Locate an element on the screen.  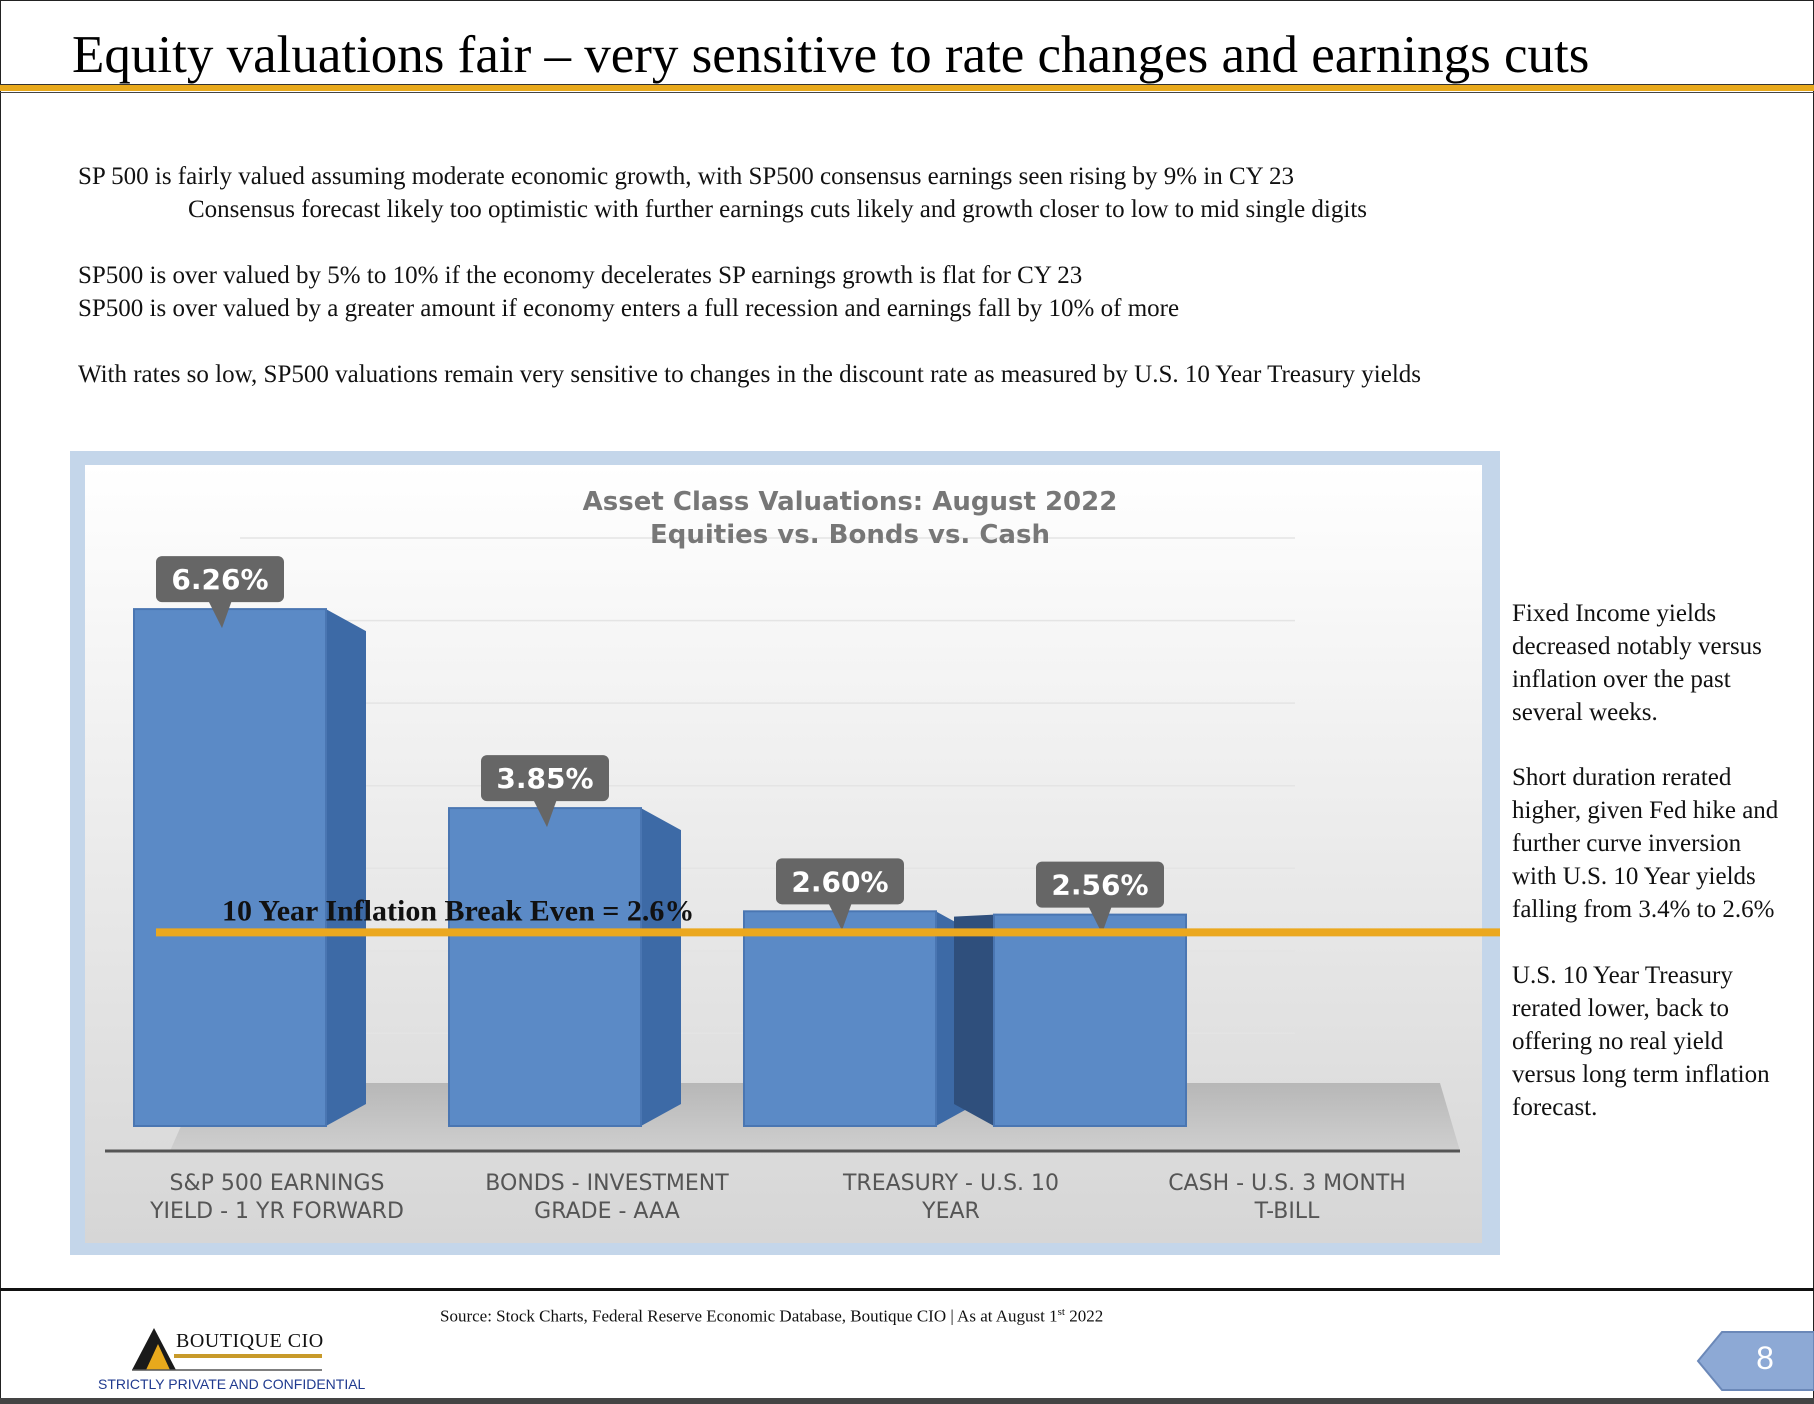
sidebar-line: forecast. is located at coordinates (1555, 1107).